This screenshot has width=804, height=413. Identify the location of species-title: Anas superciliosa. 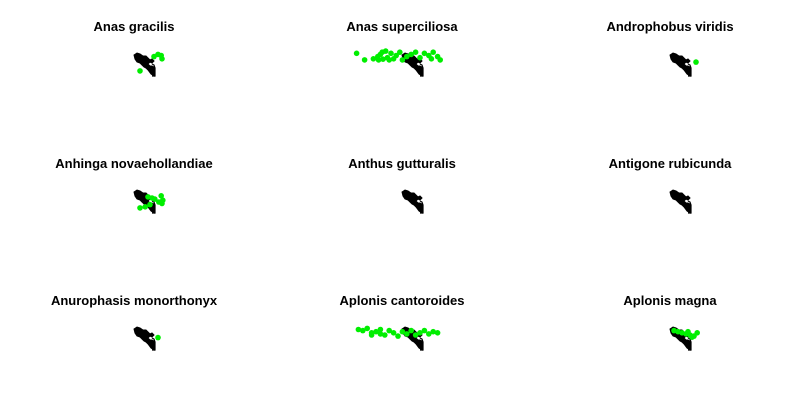
(402, 26).